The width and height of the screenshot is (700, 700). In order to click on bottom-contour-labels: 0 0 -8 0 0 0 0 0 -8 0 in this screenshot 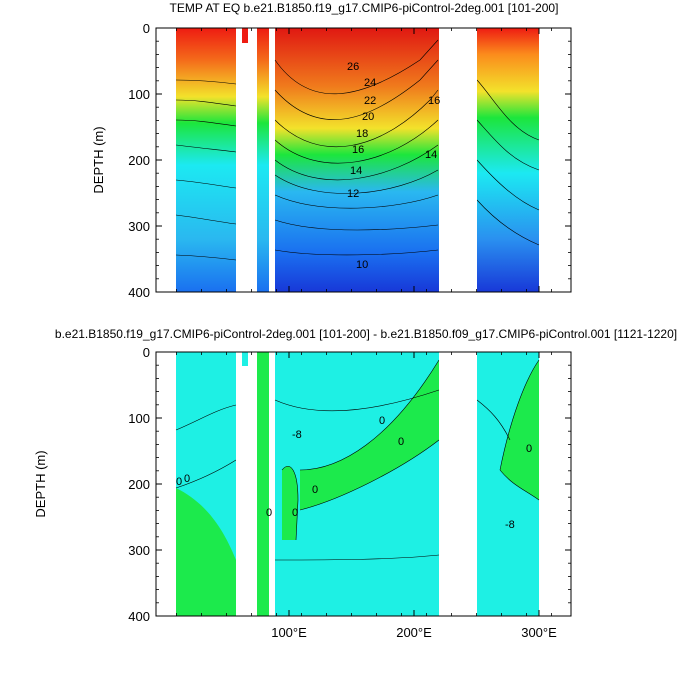, I will do `click(354, 473)`.